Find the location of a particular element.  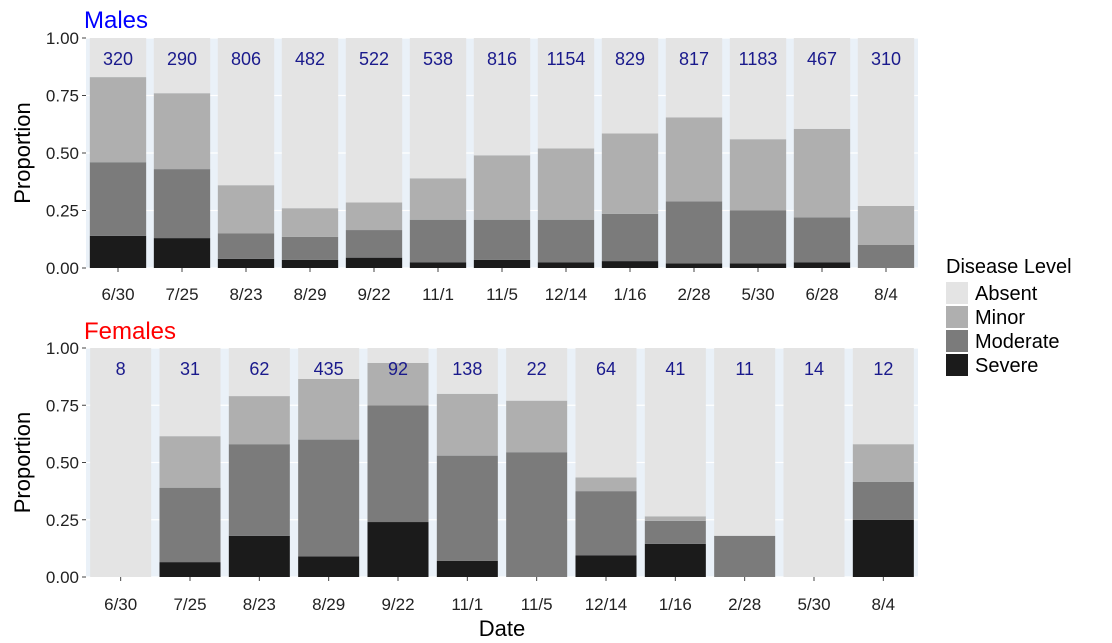

females-y-tick-label: 0.75 is located at coordinates (62, 405).